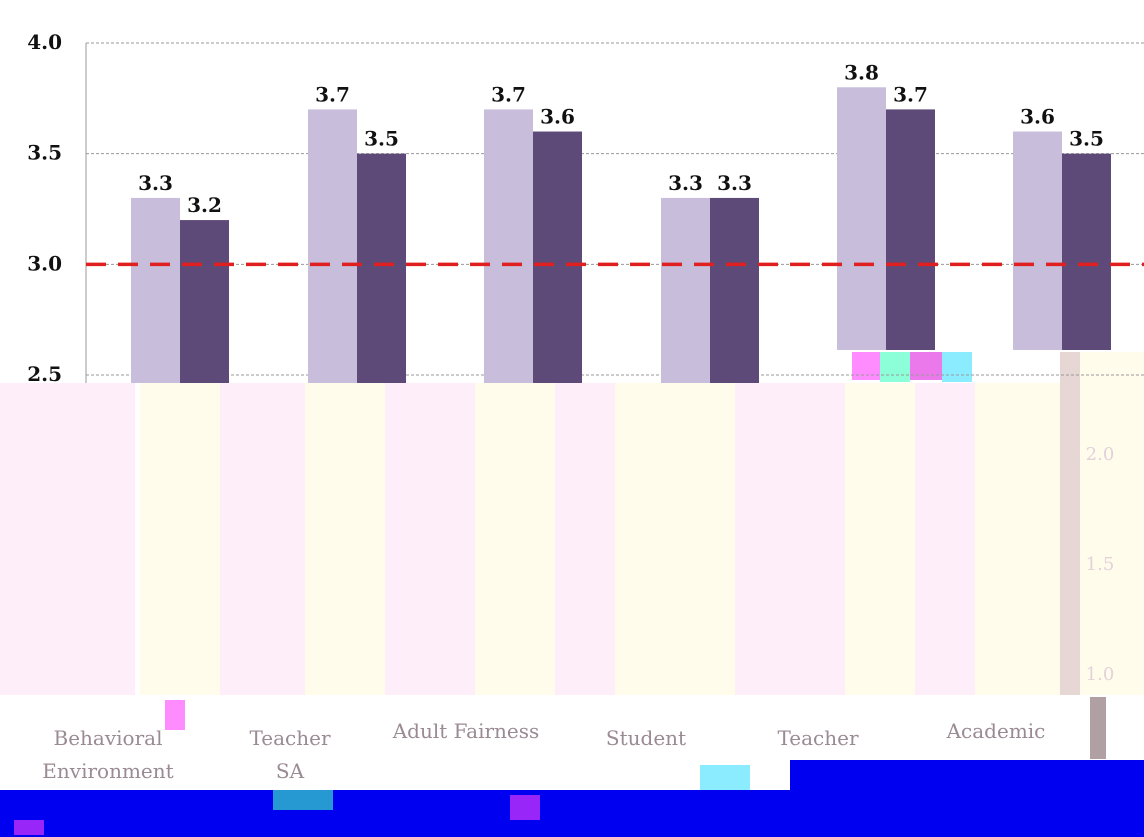  I want to click on bar-value-label: 3.8, so click(861, 72).